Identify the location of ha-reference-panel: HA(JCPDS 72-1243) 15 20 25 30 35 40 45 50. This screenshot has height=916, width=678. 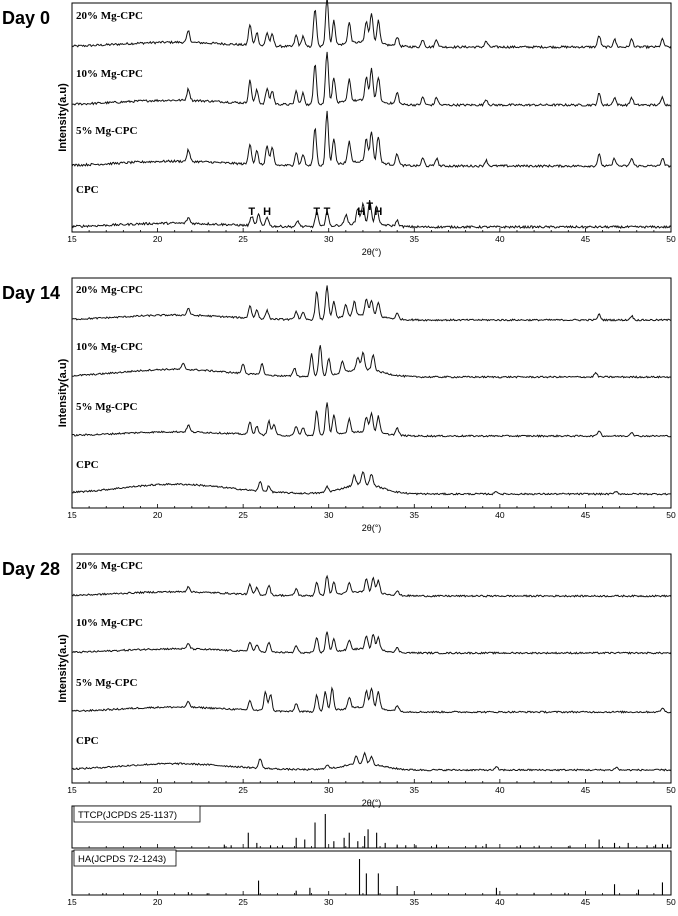
(371, 878).